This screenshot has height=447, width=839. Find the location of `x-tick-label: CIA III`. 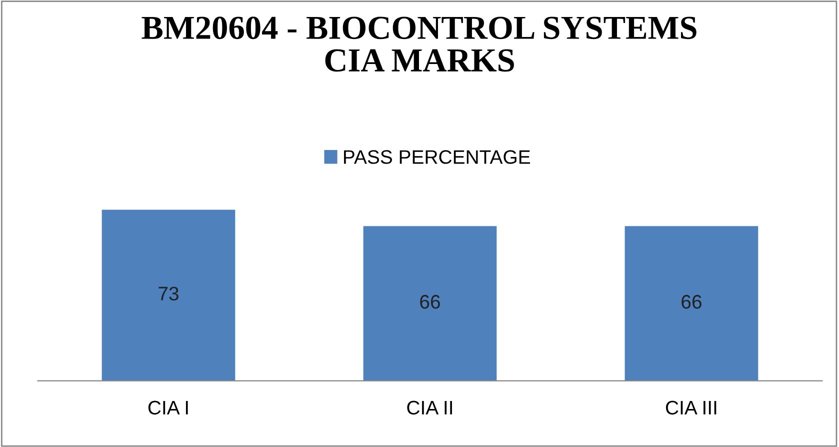

x-tick-label: CIA III is located at coordinates (691, 407).